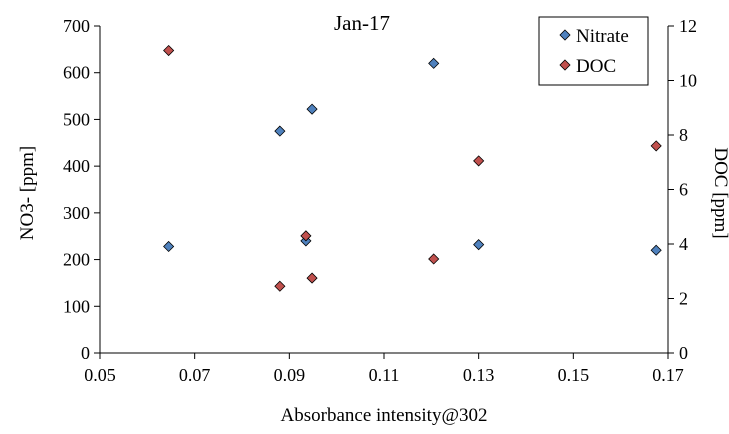 Image resolution: width=729 pixels, height=434 pixels. I want to click on x-tick-label: 0.05, so click(100, 375).